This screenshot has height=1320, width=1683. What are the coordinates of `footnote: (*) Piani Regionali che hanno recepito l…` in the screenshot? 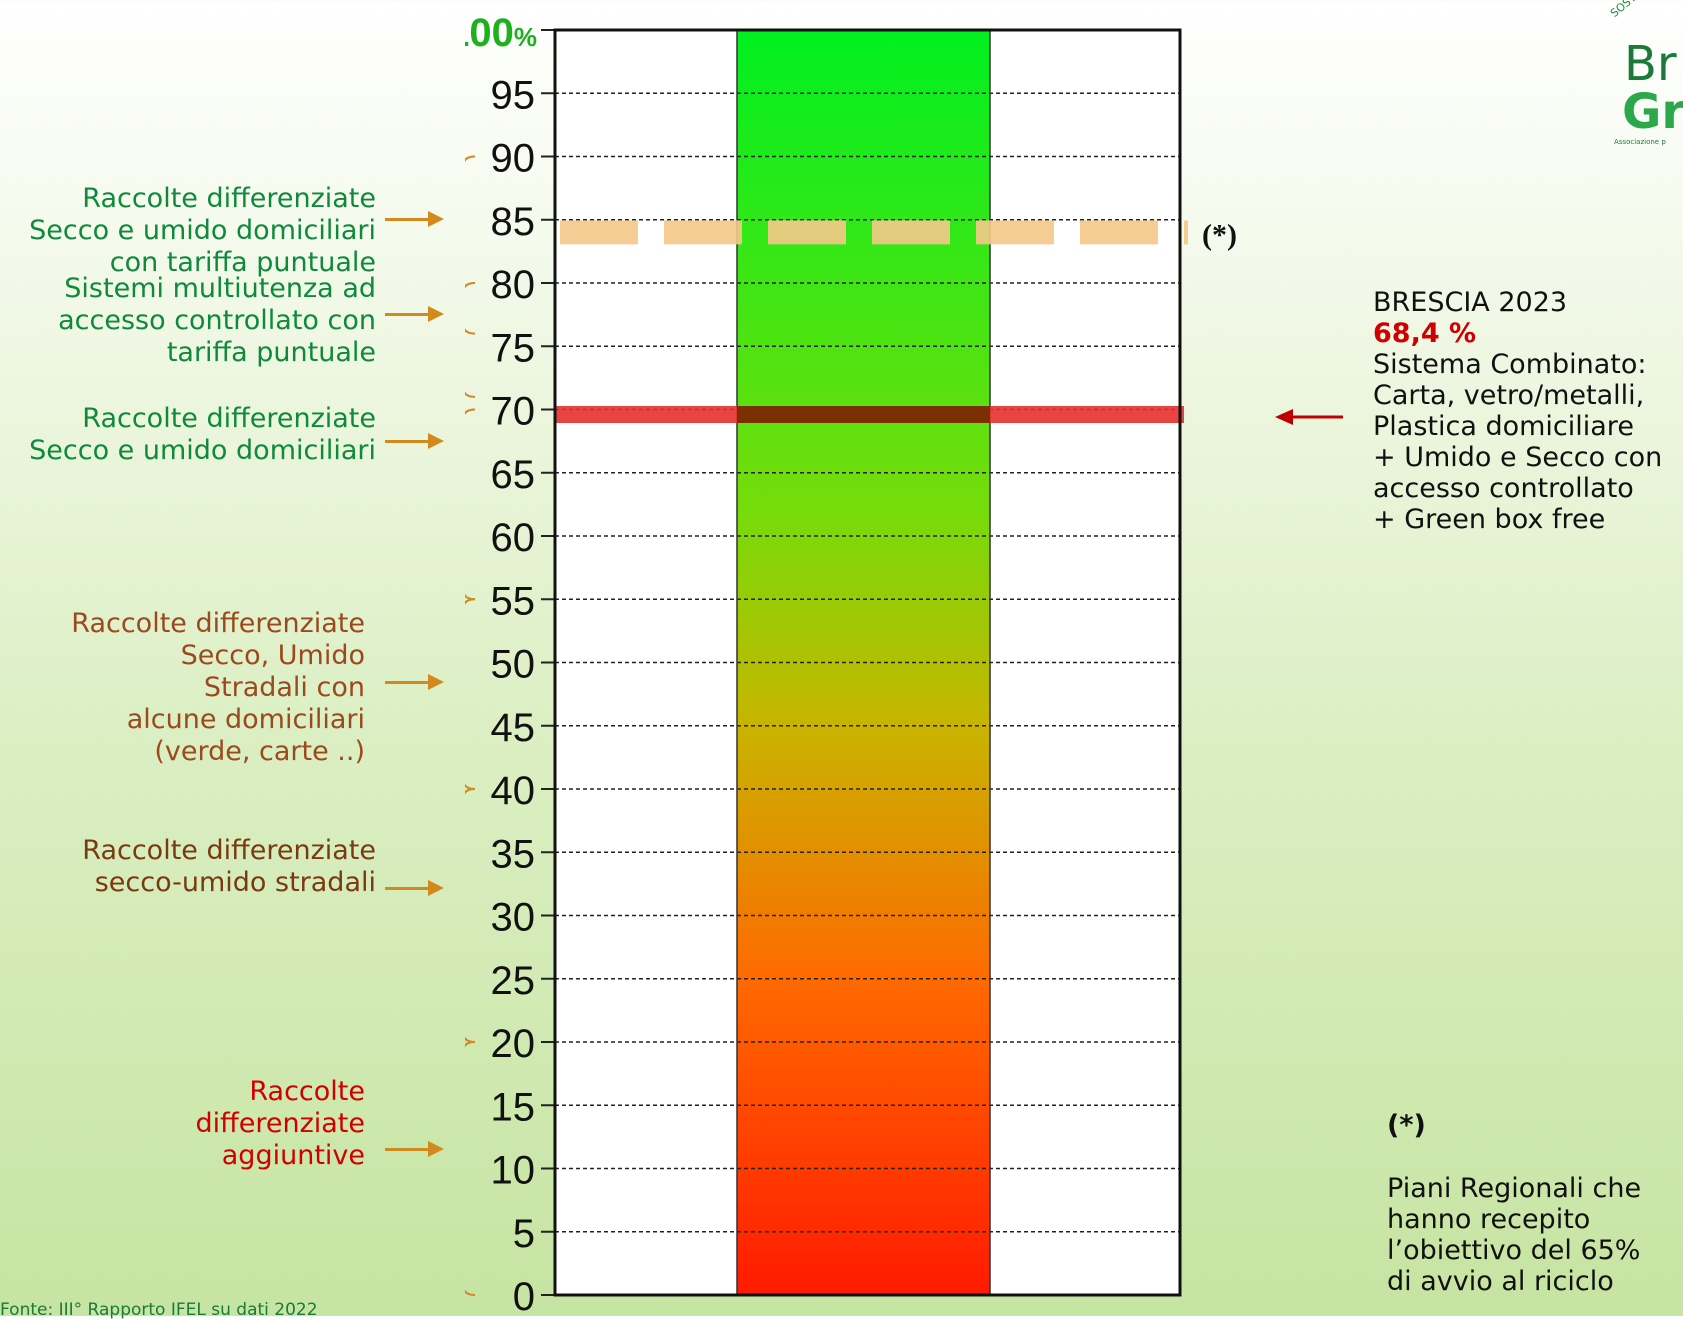 It's located at (1514, 1203).